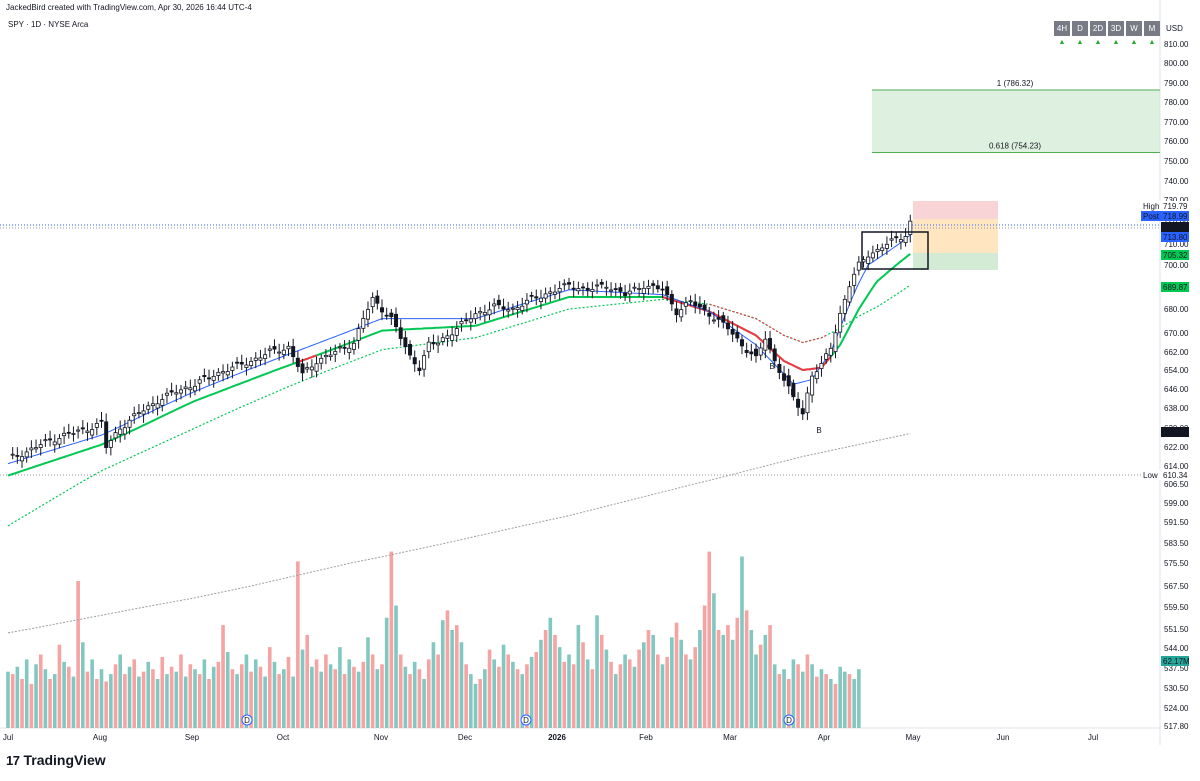 The image size is (1200, 781). I want to click on y-tick-label: 710.00, so click(1176, 244).